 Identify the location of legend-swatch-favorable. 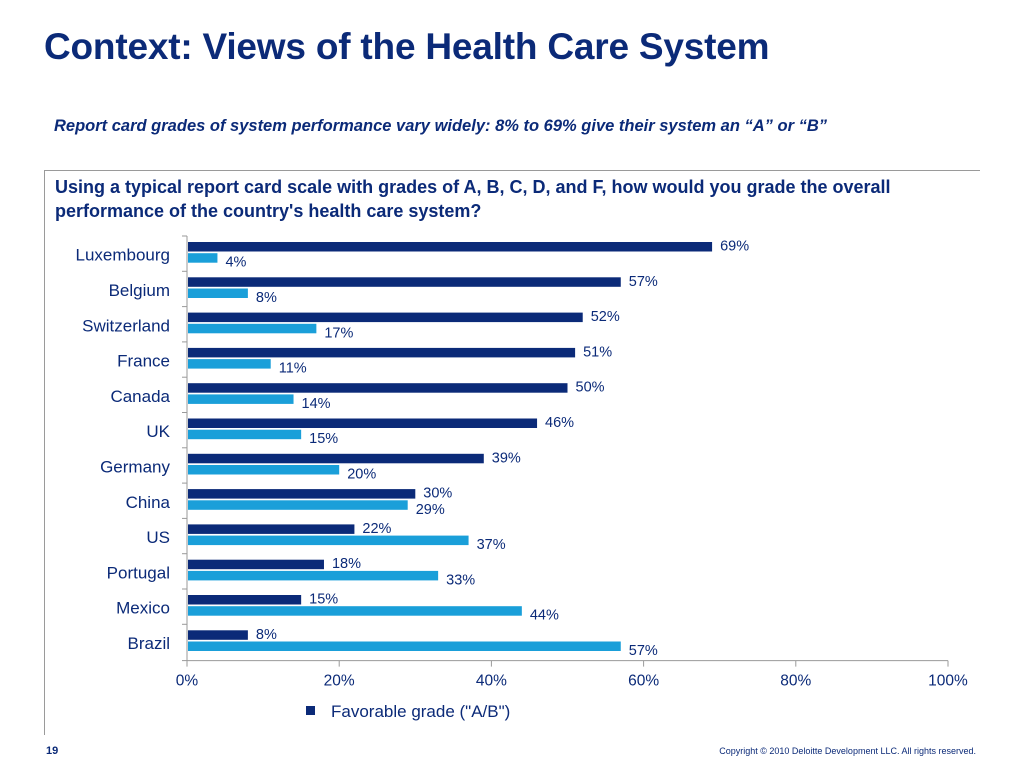
(310, 710).